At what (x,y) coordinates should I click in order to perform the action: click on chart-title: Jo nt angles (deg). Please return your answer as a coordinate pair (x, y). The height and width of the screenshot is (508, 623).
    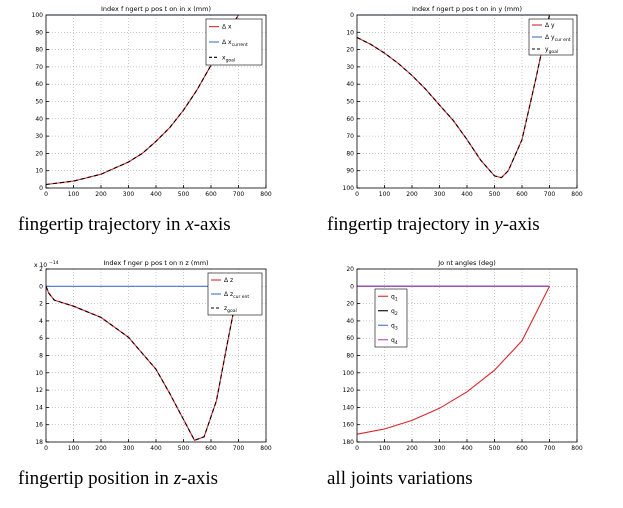
    Looking at the image, I should click on (466, 263).